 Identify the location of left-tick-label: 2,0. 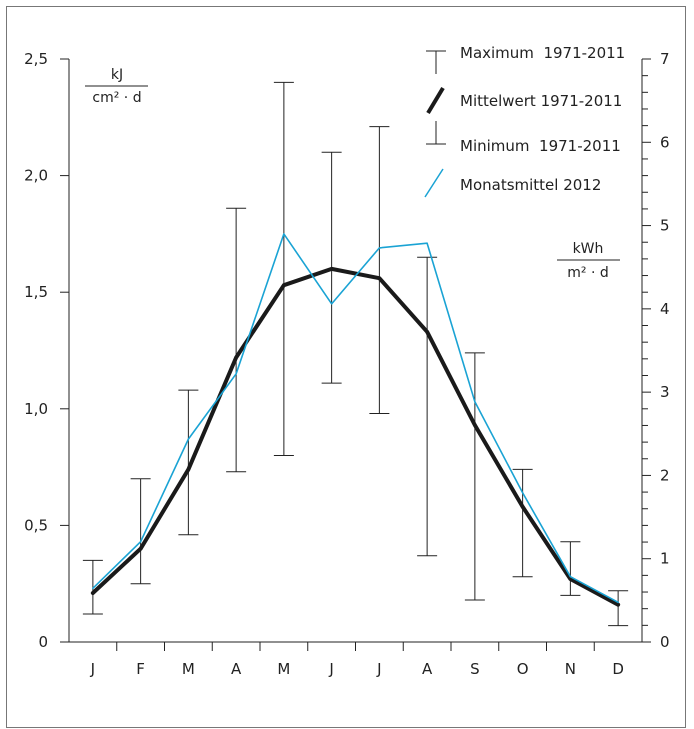
(36, 176).